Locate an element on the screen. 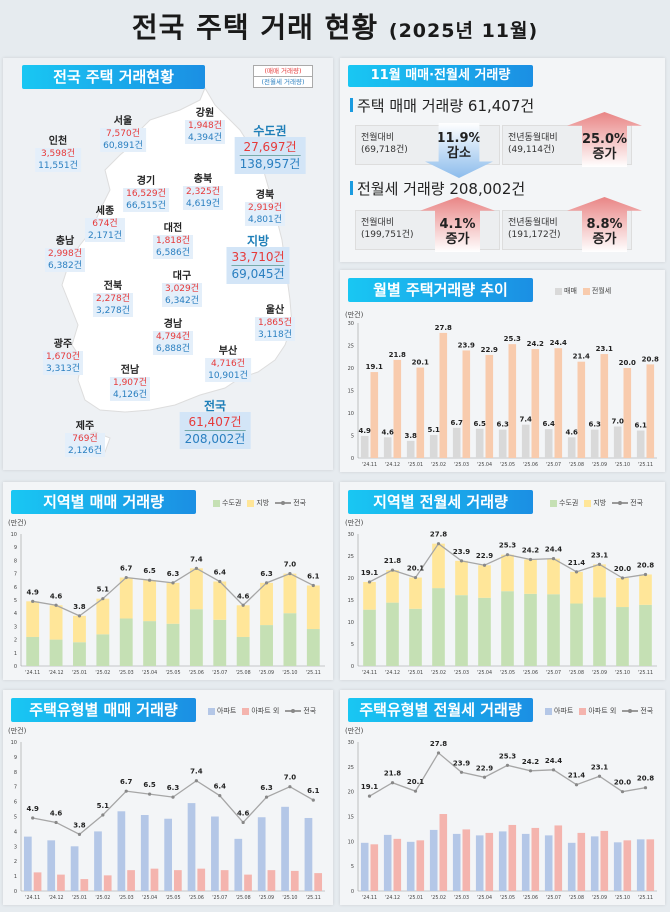 The height and width of the screenshot is (912, 670). region-sales: 1,865건 is located at coordinates (275, 323).